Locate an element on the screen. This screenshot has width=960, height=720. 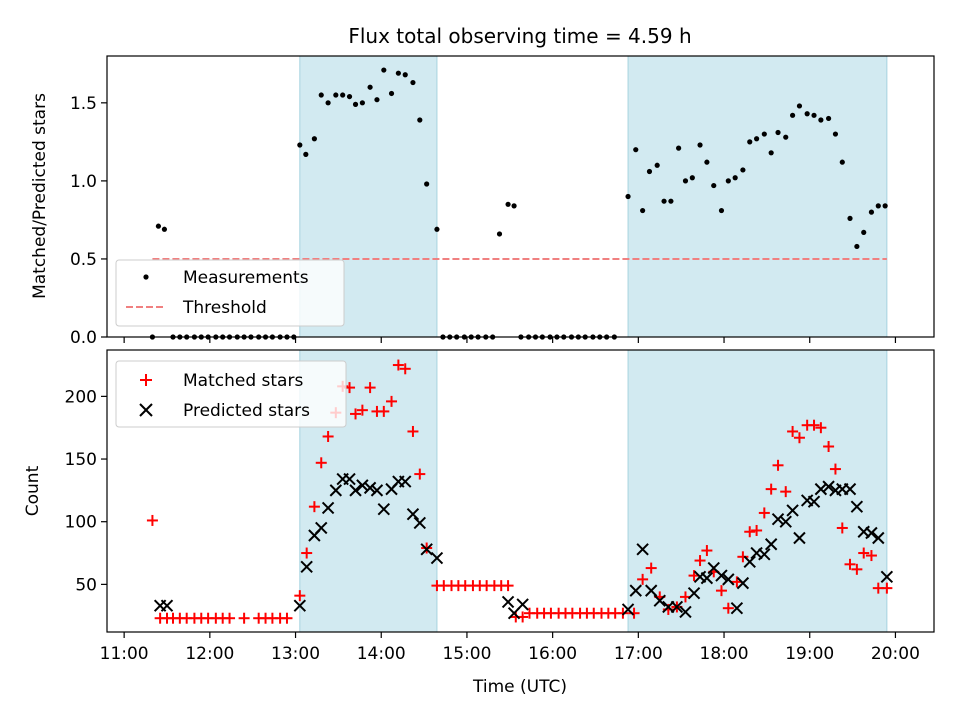
legend-label-matched: Matched stars is located at coordinates (243, 381).